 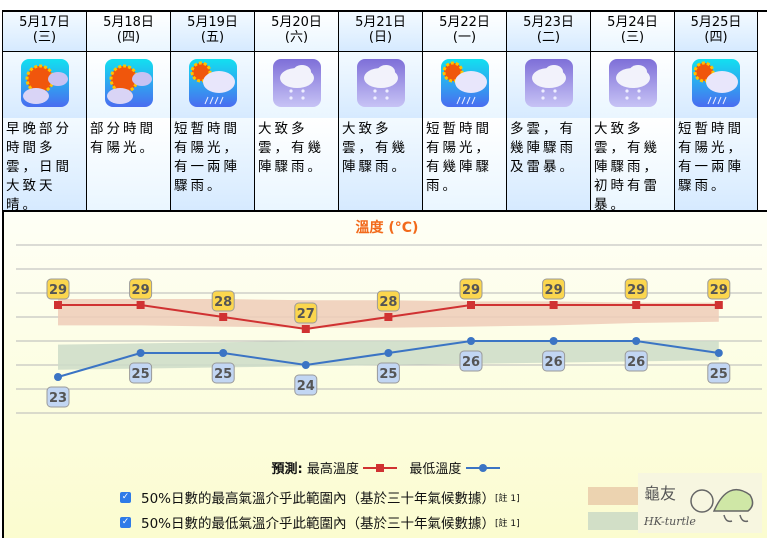 I want to click on date-label: 5月18日, so click(x=128, y=22).